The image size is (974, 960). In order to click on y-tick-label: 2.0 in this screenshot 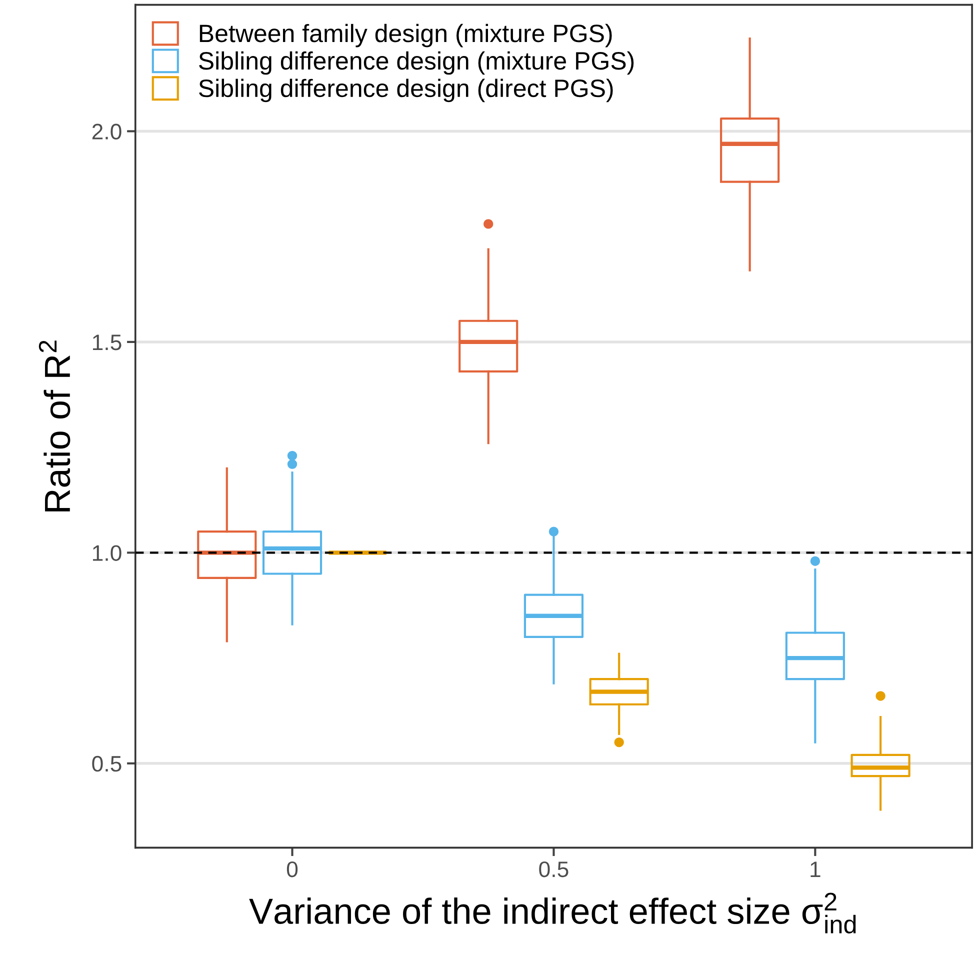, I will do `click(107, 132)`.